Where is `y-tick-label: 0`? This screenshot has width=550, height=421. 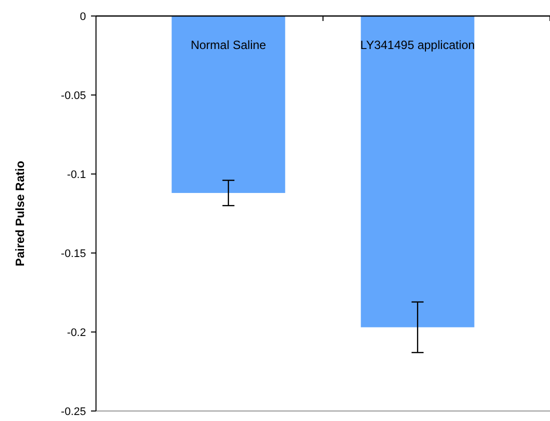
y-tick-label: 0 is located at coordinates (83, 16).